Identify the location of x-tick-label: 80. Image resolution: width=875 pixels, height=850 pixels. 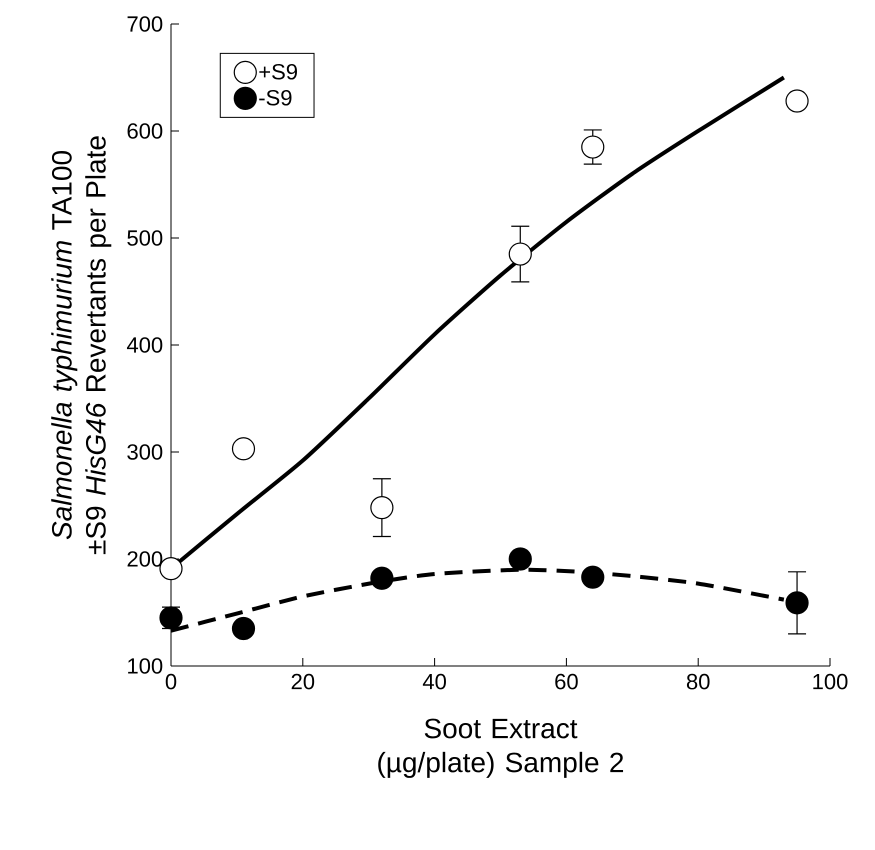
(698, 682).